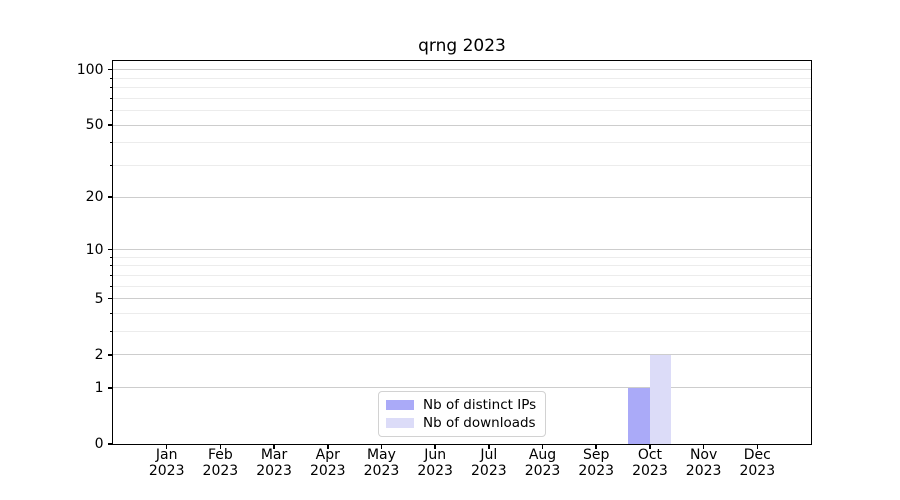 This screenshot has width=900, height=500. I want to click on x-tick-month: Jan, so click(166, 455).